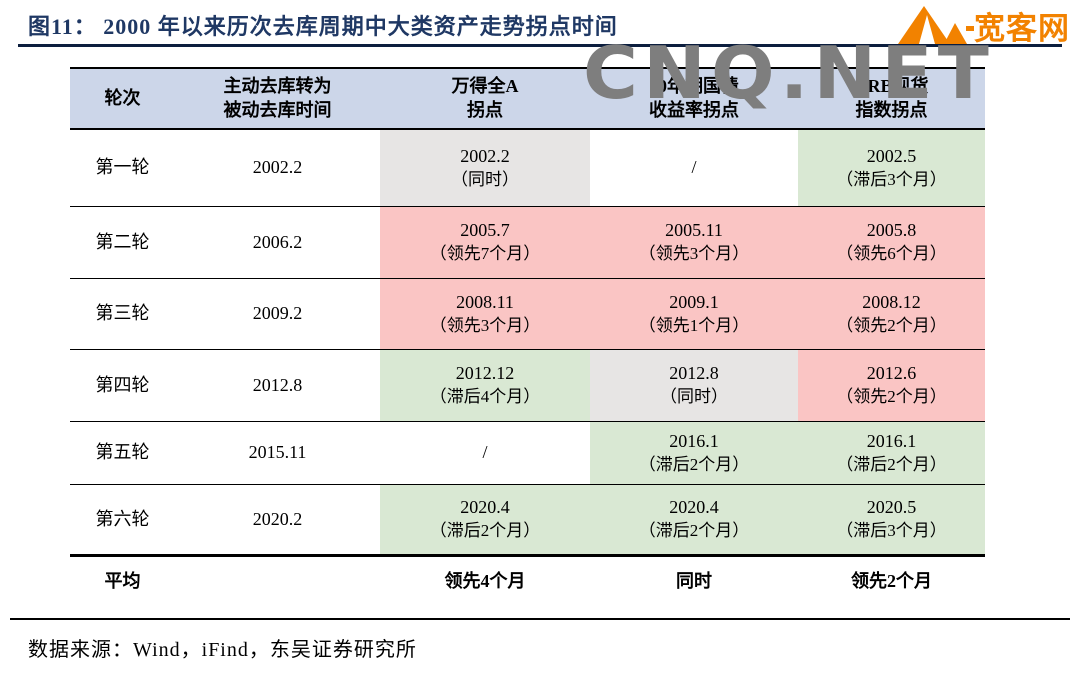 Image resolution: width=1080 pixels, height=683 pixels. I want to click on header-line: 拐点, so click(485, 109).